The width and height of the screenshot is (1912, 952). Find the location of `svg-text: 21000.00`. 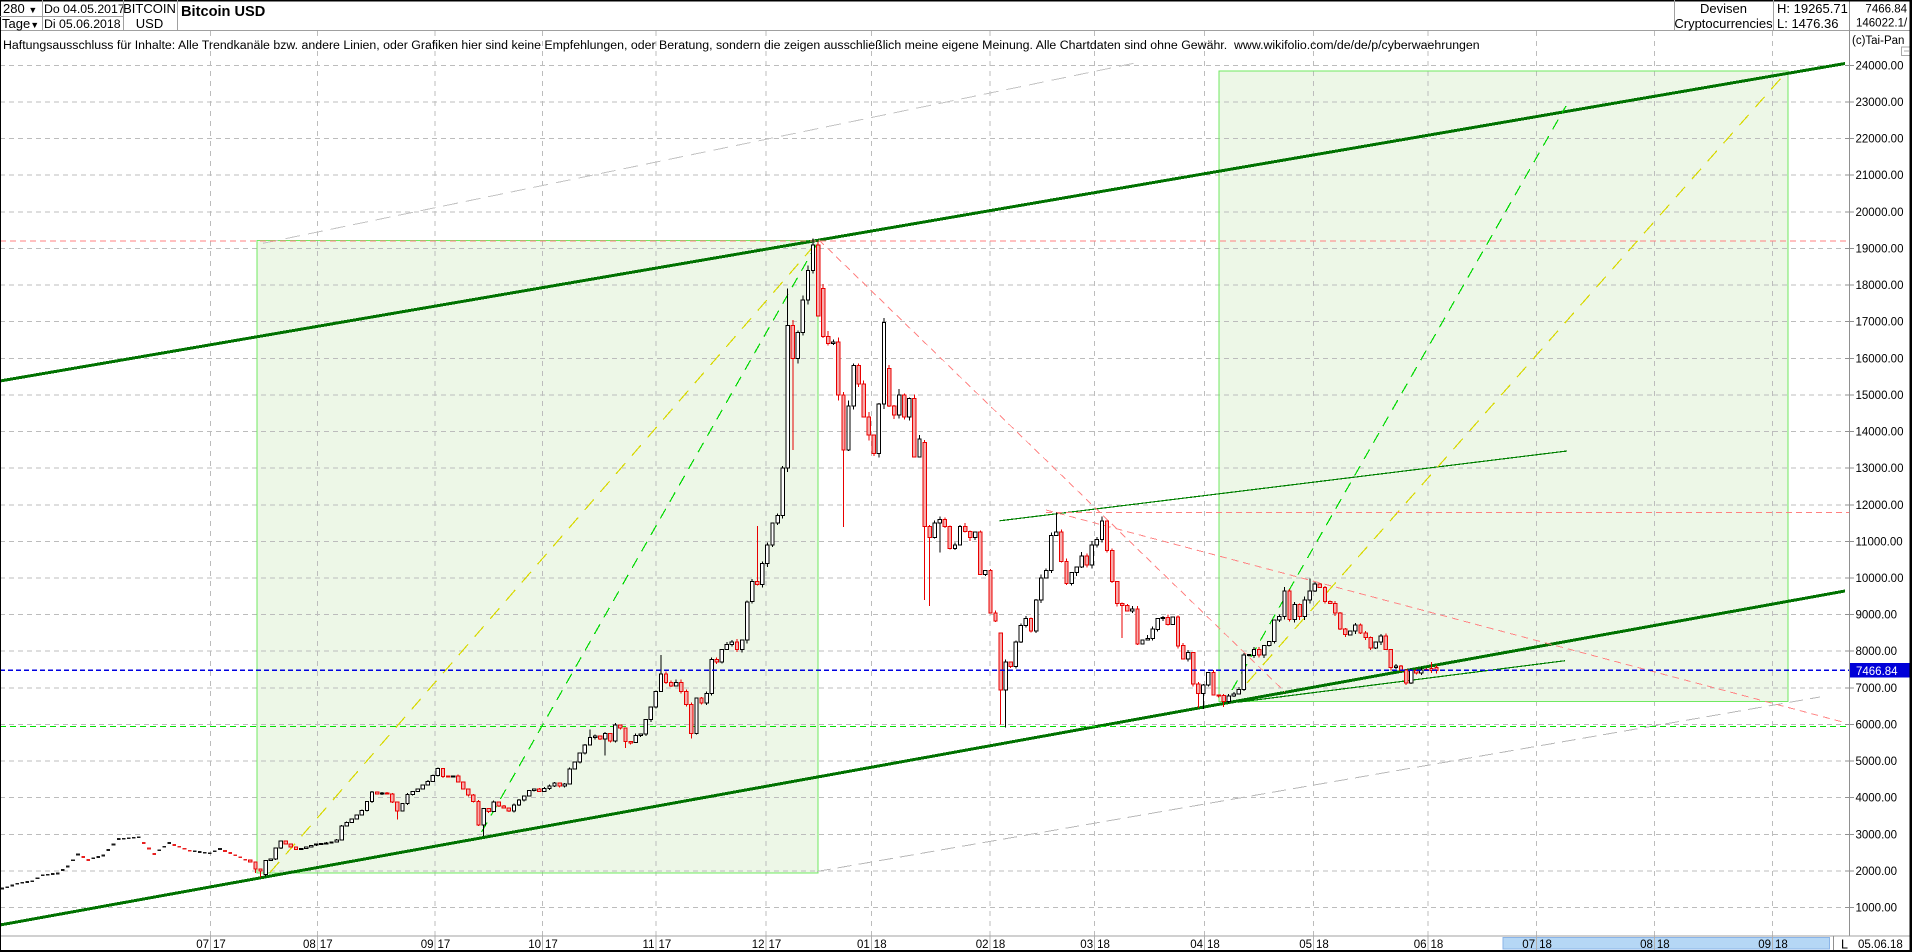

svg-text: 21000.00 is located at coordinates (1880, 176).